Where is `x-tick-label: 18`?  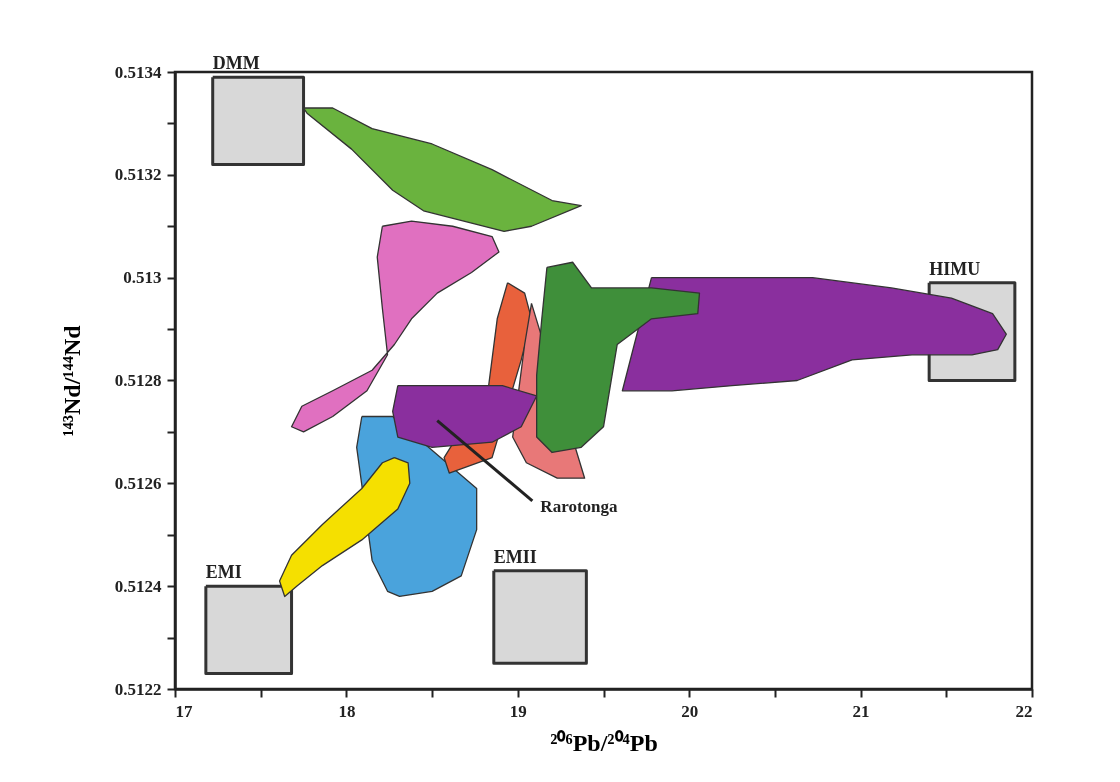 x-tick-label: 18 is located at coordinates (347, 711).